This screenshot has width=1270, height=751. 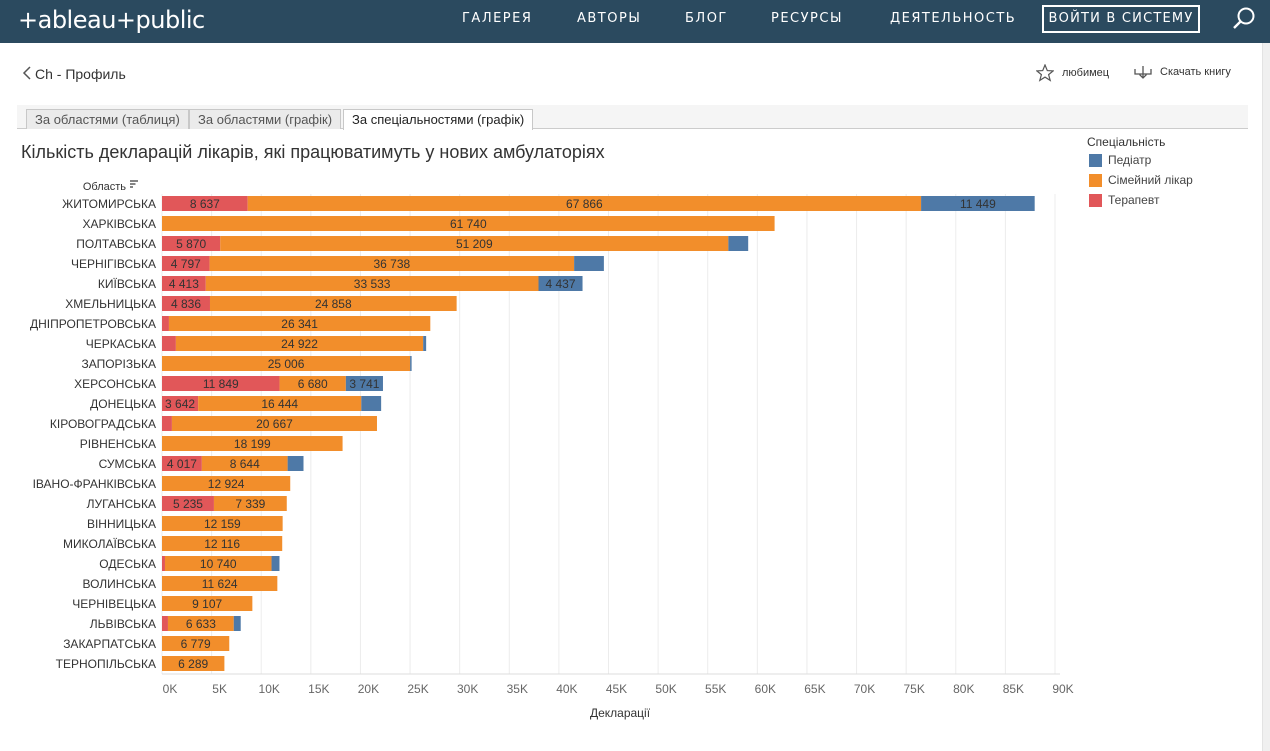 I want to click on legend-label-therapist: Терапевт, so click(x=1134, y=200).